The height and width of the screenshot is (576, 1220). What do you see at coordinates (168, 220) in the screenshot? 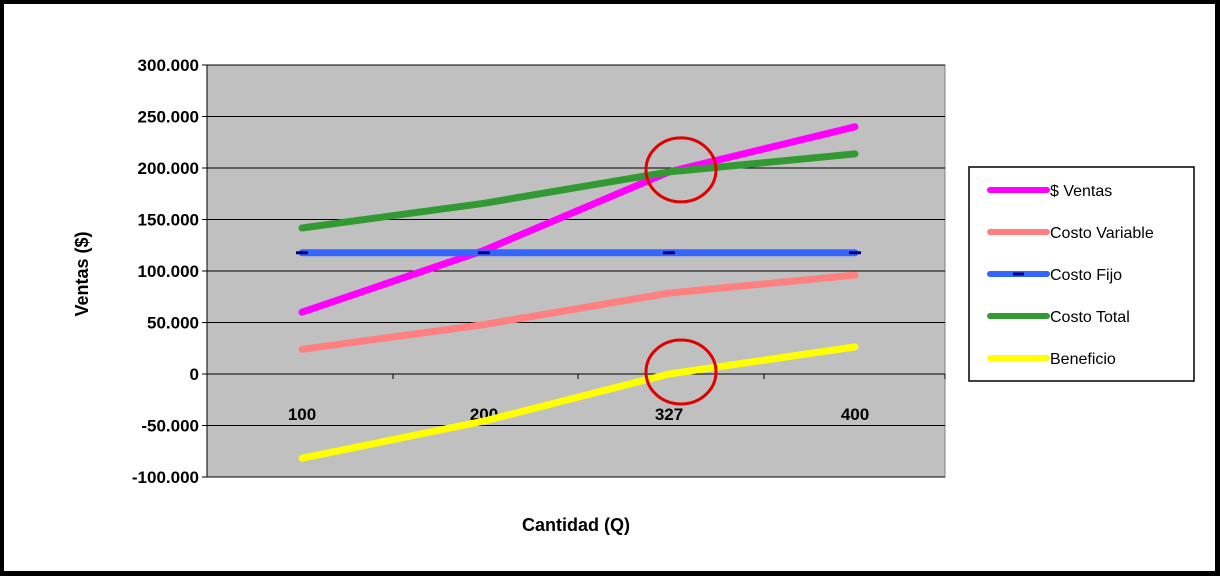
I see `y-tick-label: 150.000` at bounding box center [168, 220].